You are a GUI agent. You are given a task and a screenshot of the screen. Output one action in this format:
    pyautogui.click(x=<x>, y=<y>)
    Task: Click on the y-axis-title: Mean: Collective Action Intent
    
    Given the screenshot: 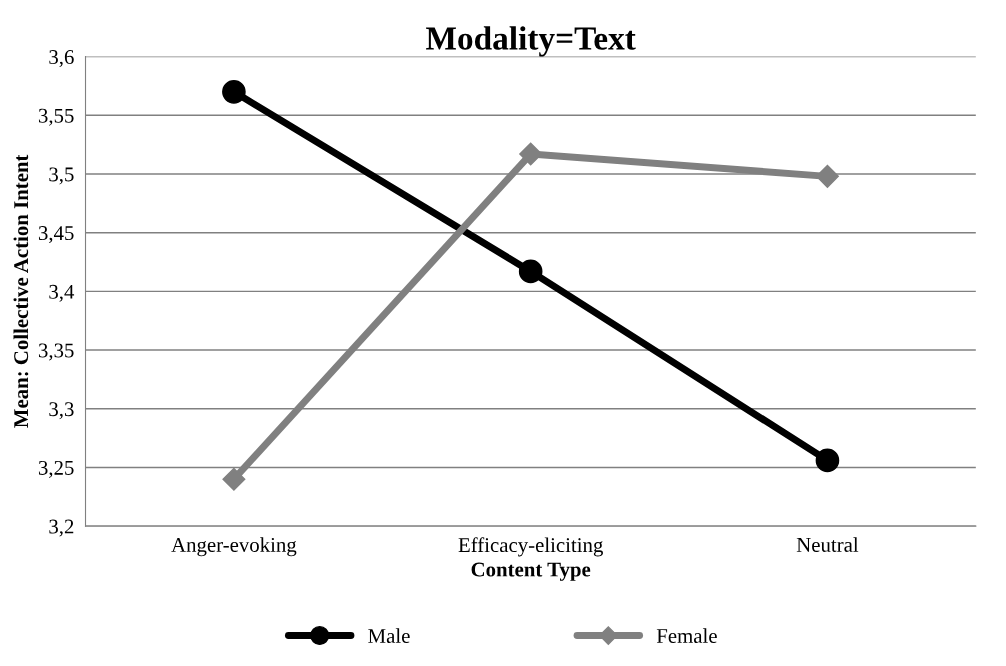 What is the action you would take?
    pyautogui.click(x=21, y=291)
    